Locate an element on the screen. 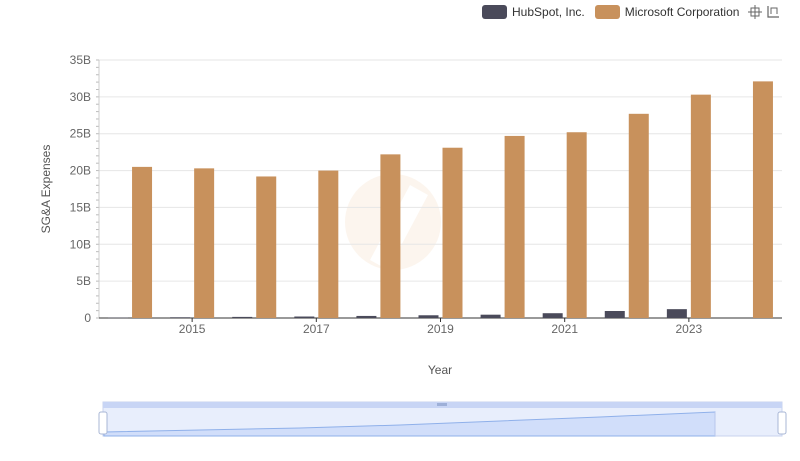 This screenshot has height=461, width=800. data-zoom-slider is located at coordinates (442, 419).